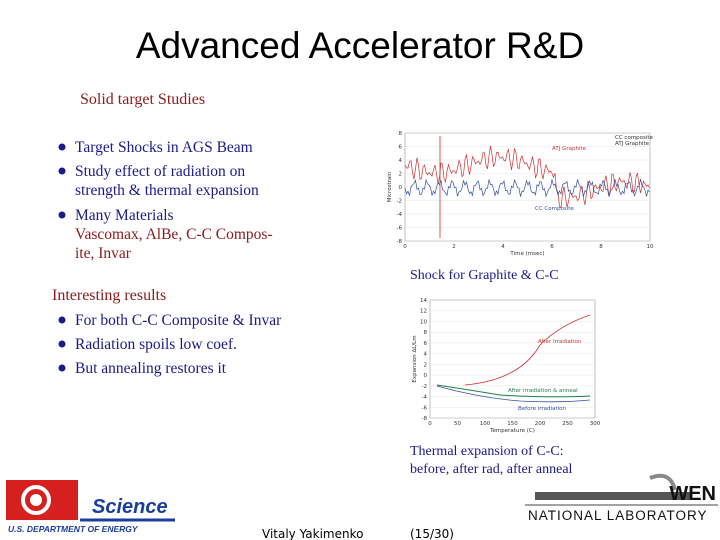 The height and width of the screenshot is (540, 720). I want to click on curve-label: After Irradiation, so click(560, 342).